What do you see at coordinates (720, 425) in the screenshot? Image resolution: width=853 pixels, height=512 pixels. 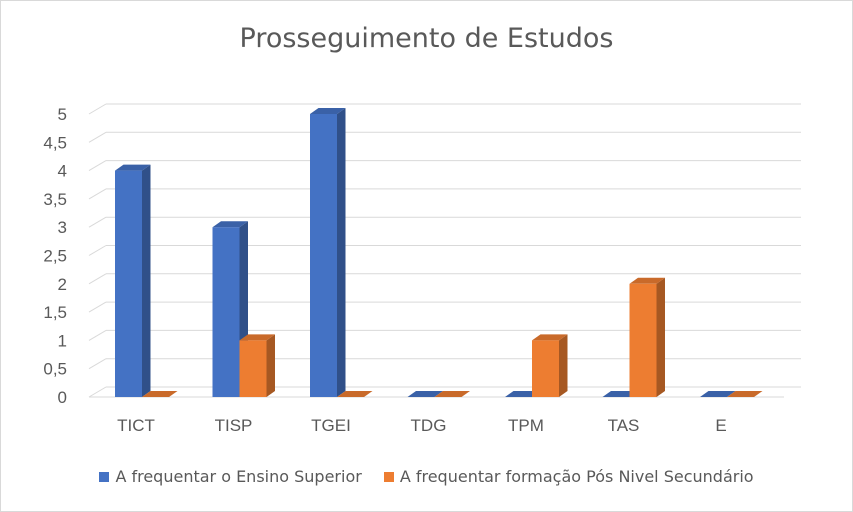 I see `x-tick-label: E` at bounding box center [720, 425].